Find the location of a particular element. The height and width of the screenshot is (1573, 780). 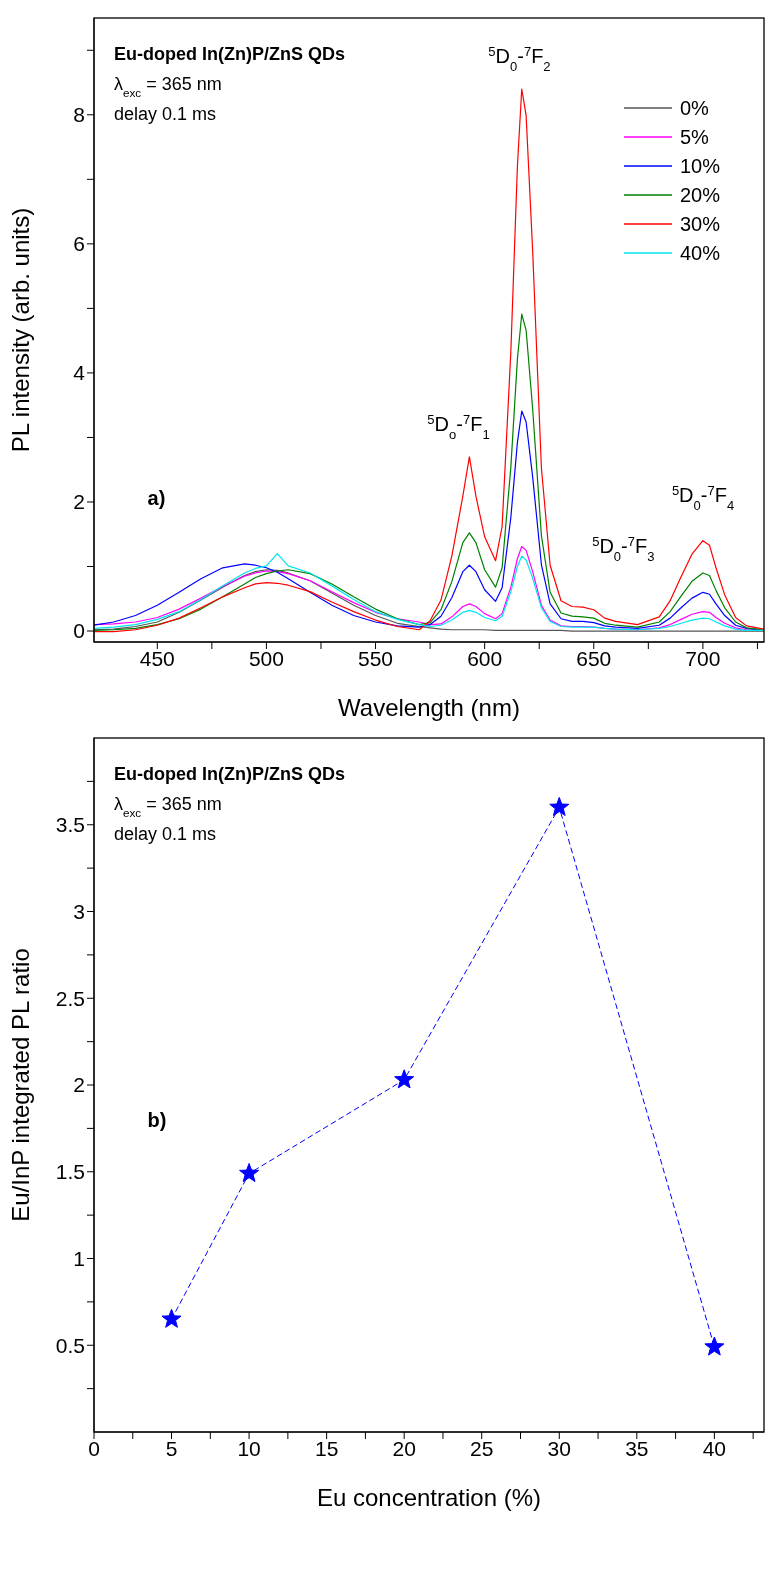

legend-label: 5% is located at coordinates (695, 137).